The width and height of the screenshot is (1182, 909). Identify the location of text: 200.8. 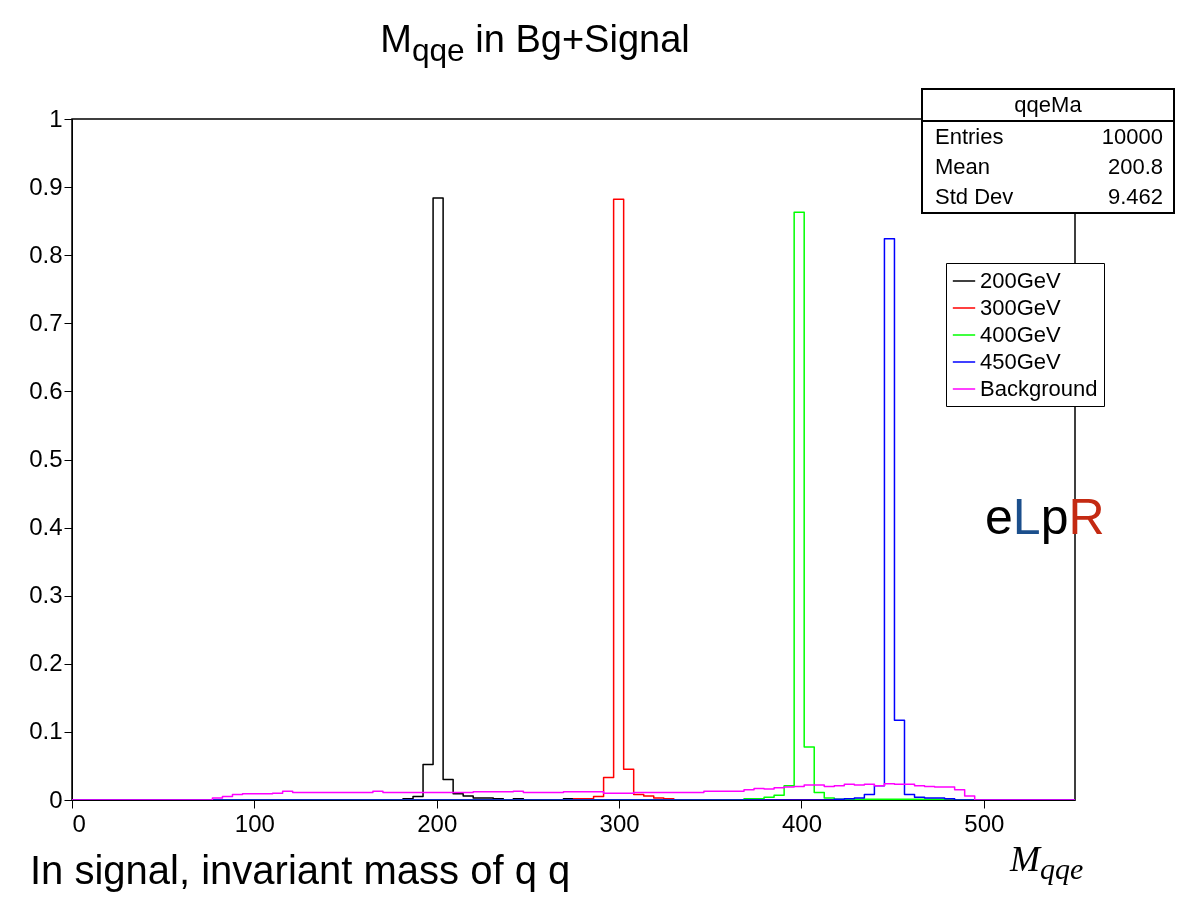
(1135, 167).